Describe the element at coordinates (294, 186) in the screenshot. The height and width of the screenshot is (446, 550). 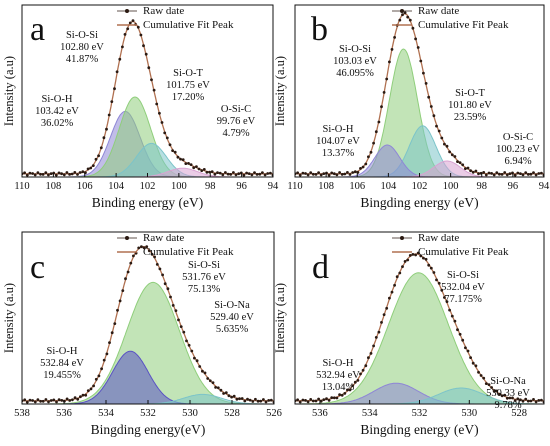
I see `x-tick-label: 110` at that location.